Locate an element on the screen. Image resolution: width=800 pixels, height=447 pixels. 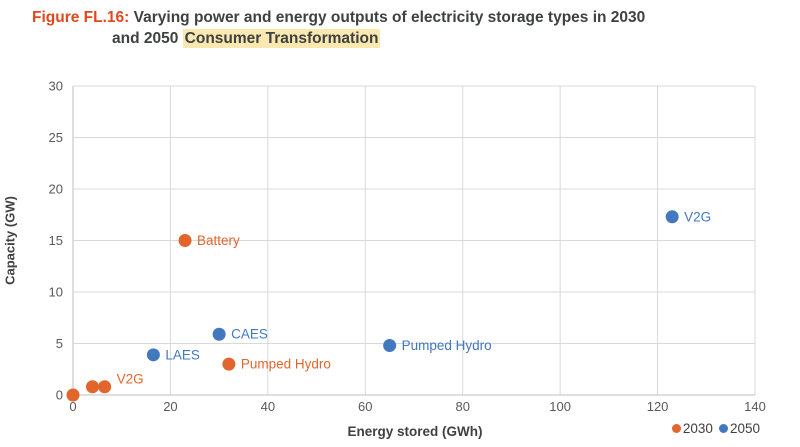
point-label-2030: Pumped Hydro is located at coordinates (286, 364).